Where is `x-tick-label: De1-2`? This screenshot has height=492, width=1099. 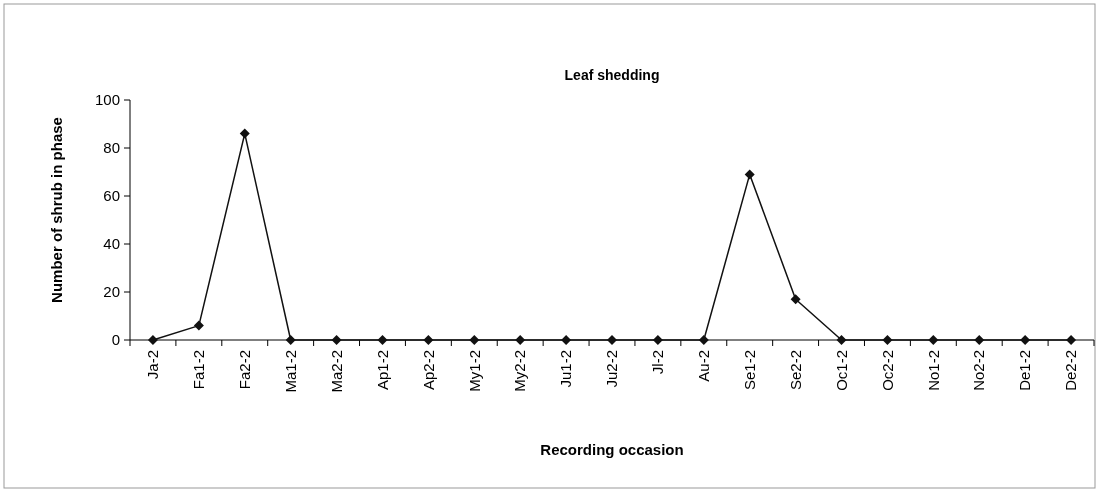 x-tick-label: De1-2 is located at coordinates (1025, 370).